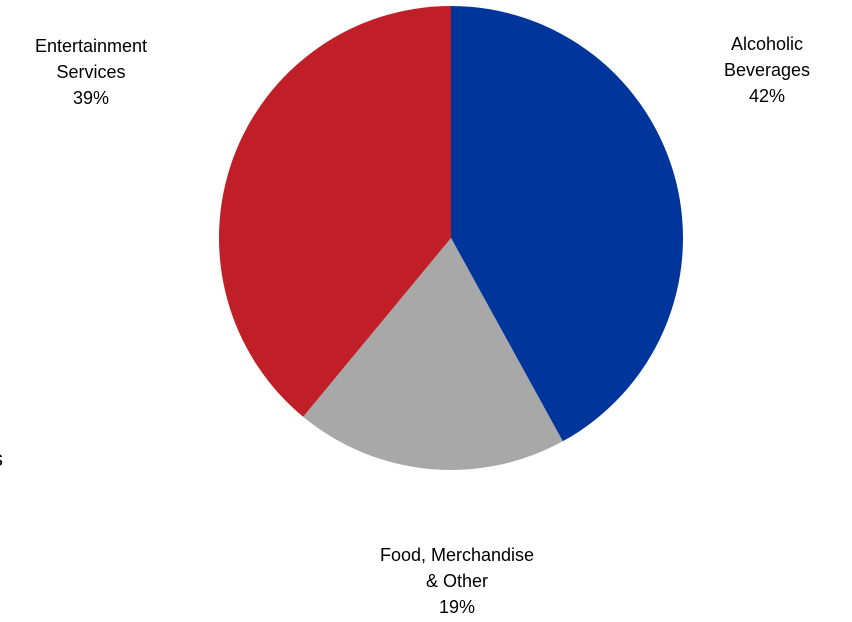 The height and width of the screenshot is (622, 852). Describe the element at coordinates (767, 44) in the screenshot. I see `slice-name-line: Alcoholic` at that location.